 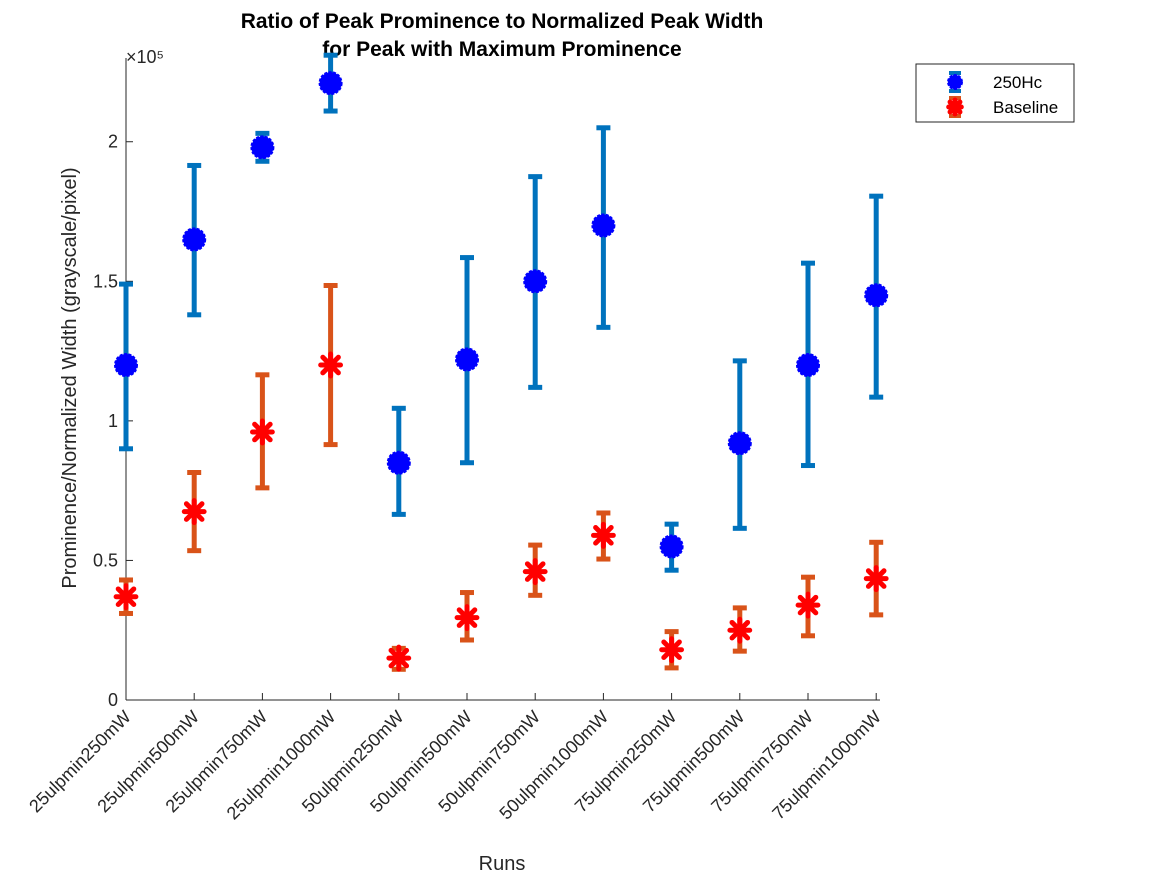 I want to click on legend-entry: Baseline, so click(x=1002, y=107).